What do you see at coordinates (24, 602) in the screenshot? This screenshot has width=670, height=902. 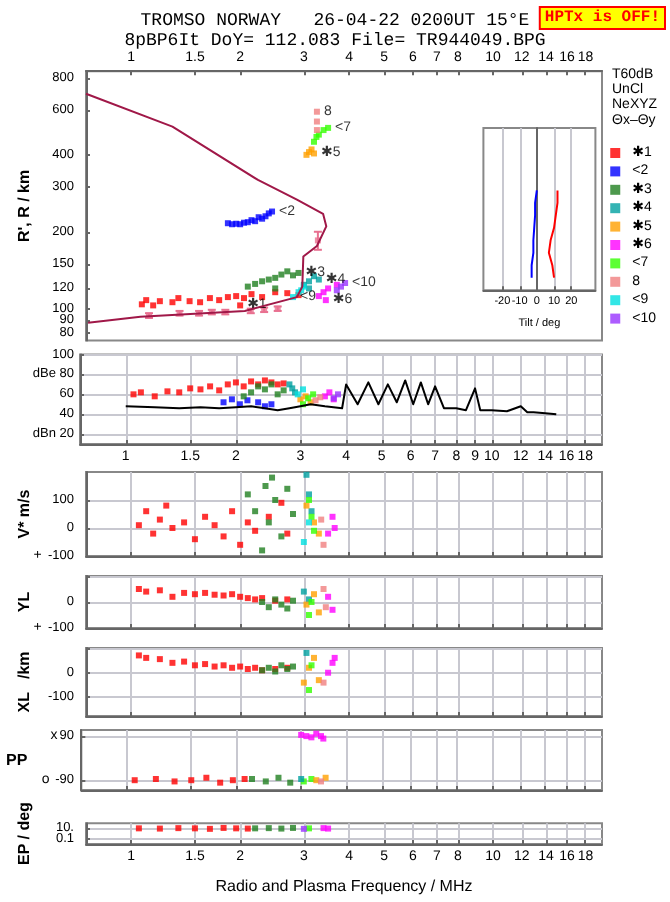 I see `y-axis-title: YL` at bounding box center [24, 602].